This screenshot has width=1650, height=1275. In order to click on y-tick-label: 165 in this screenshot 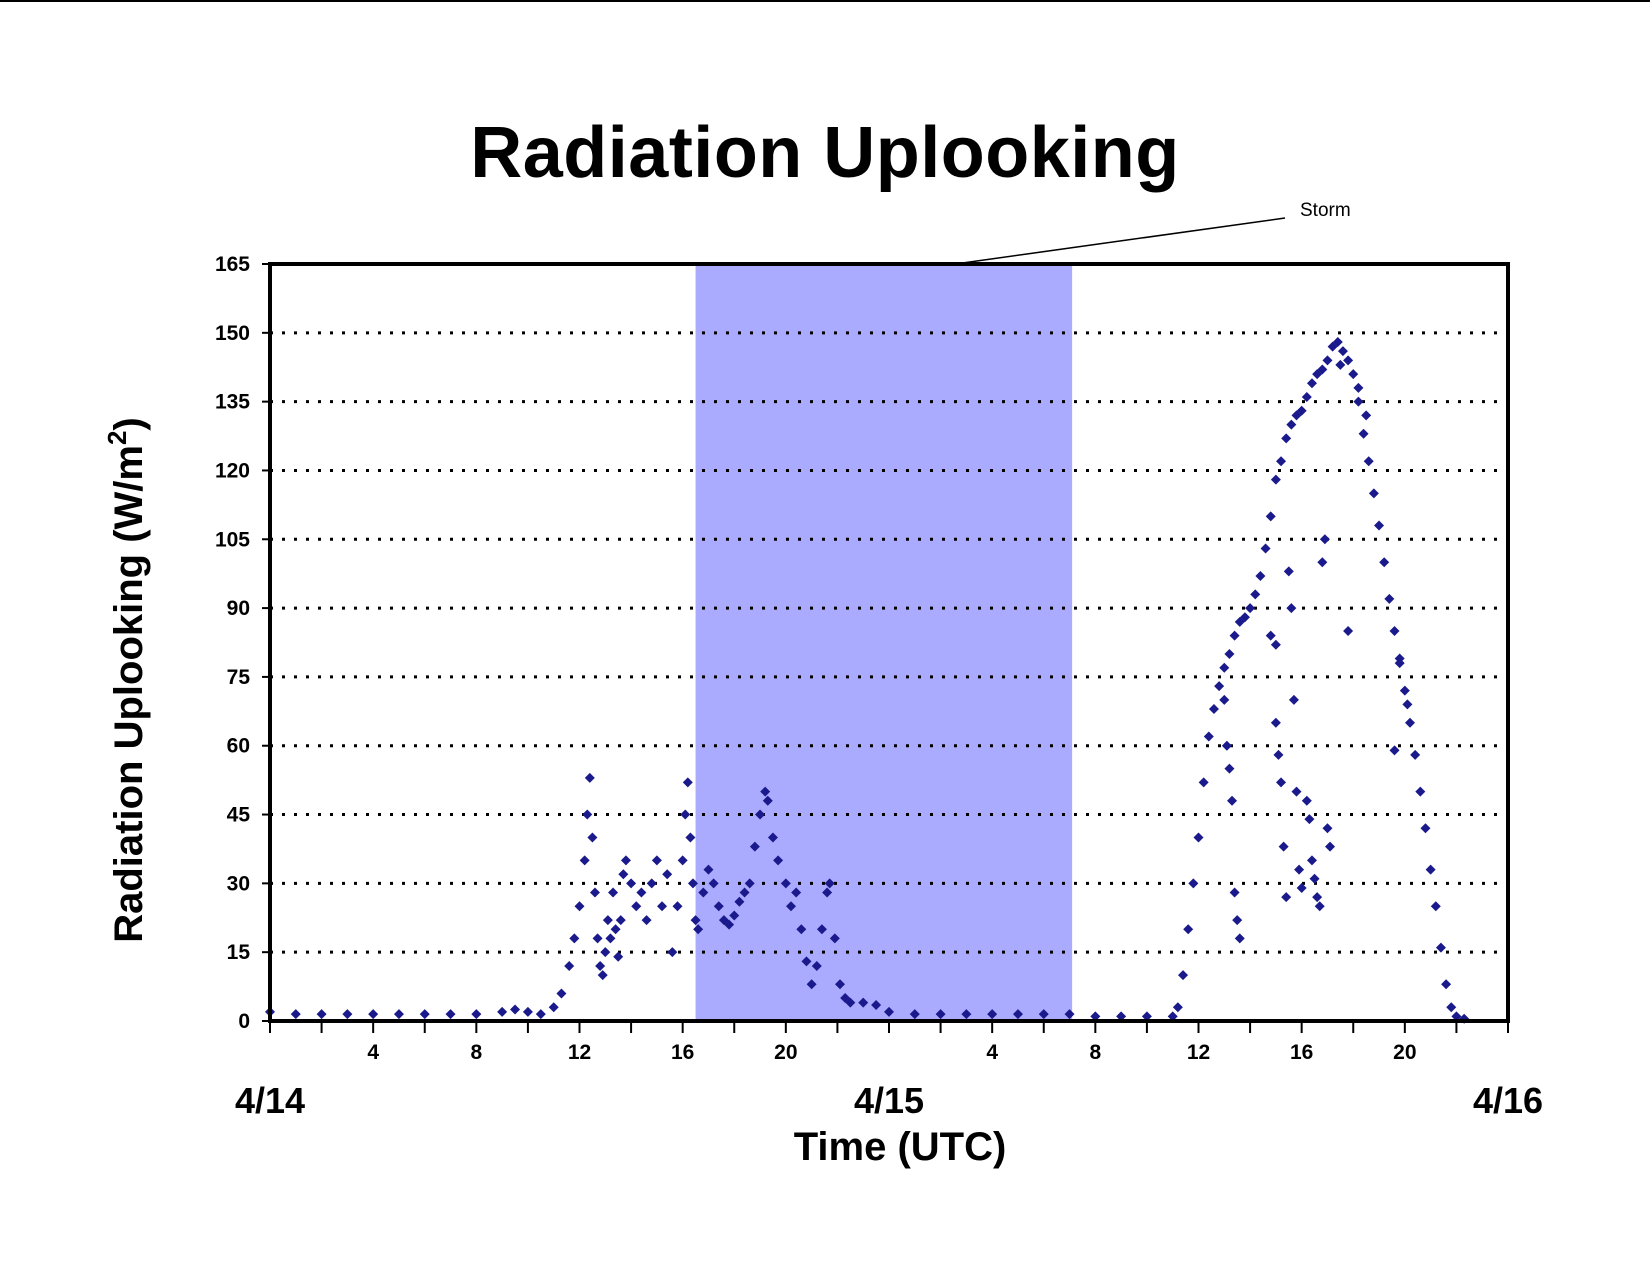, I will do `click(232, 264)`.